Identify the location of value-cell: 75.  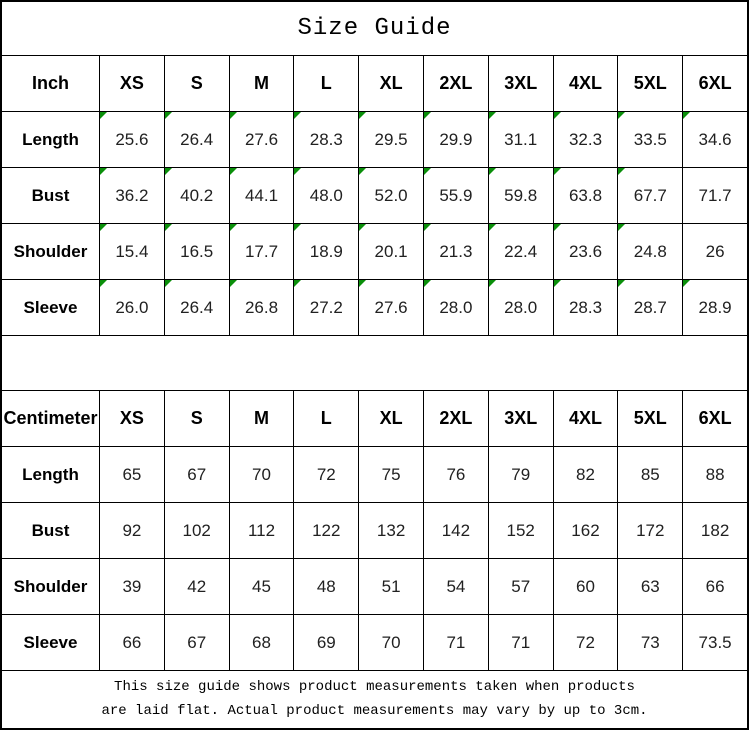
(390, 475).